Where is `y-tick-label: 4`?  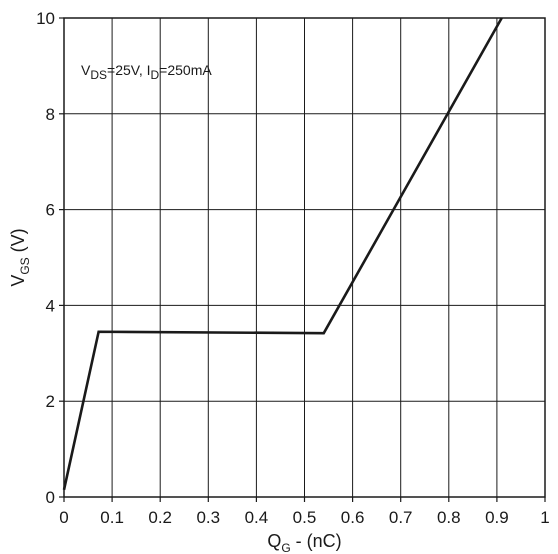 y-tick-label: 4 is located at coordinates (50, 305).